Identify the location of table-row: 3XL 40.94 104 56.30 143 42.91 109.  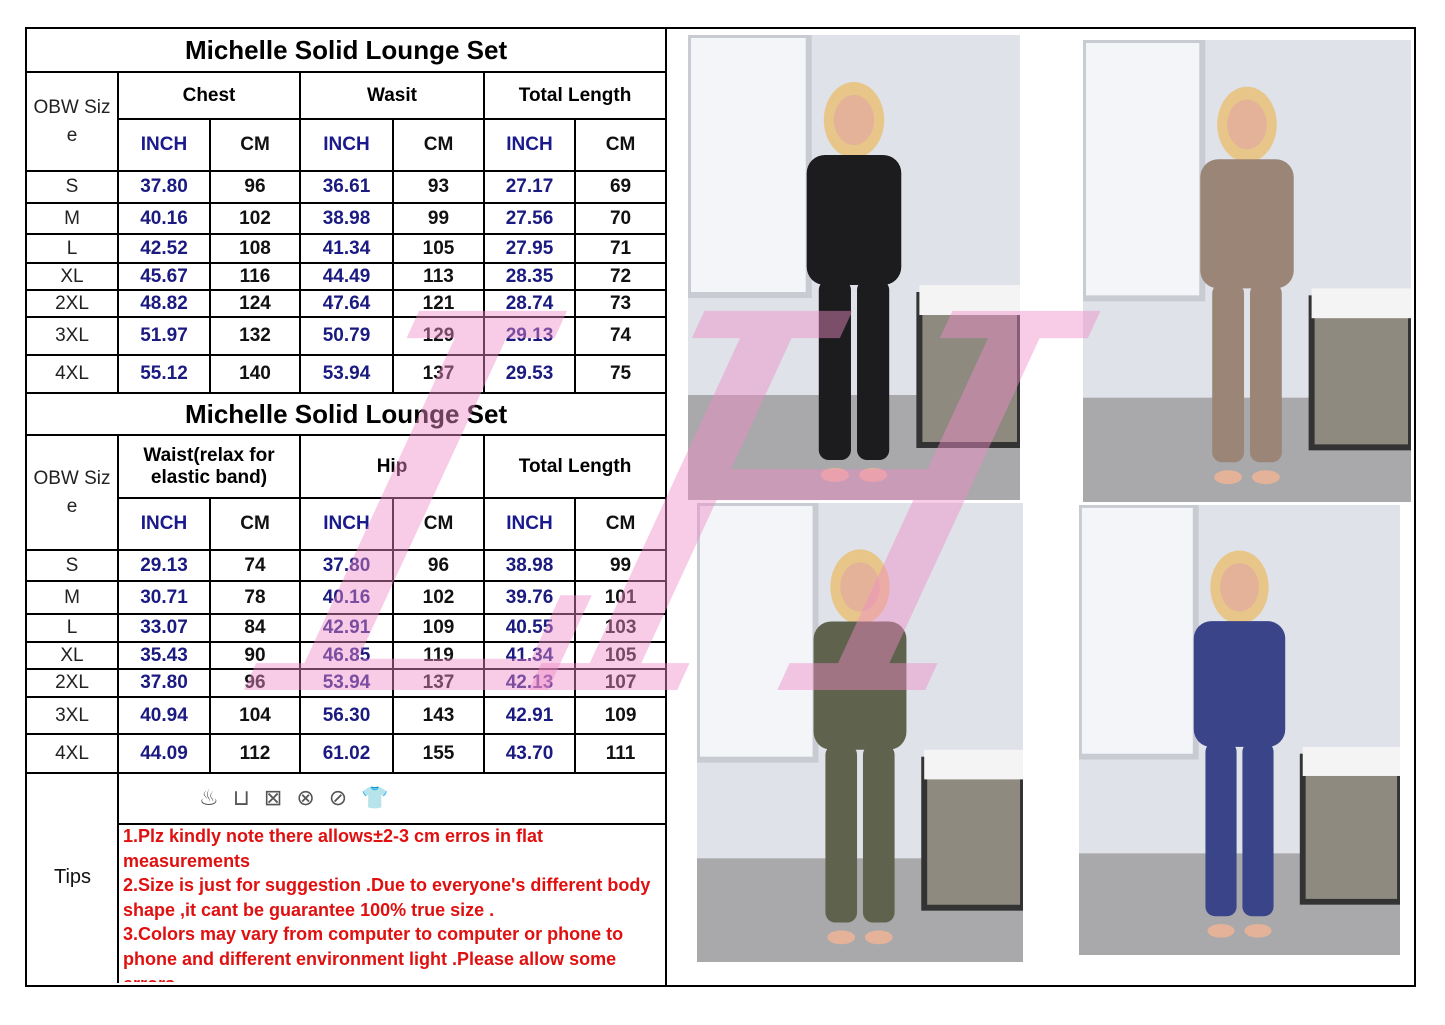
(346, 715).